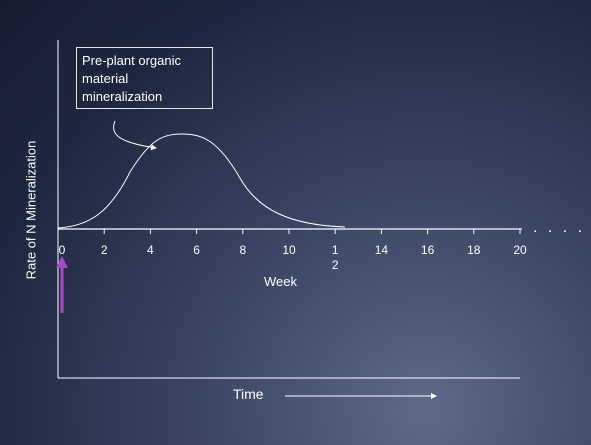 Image resolution: width=591 pixels, height=445 pixels. What do you see at coordinates (196, 250) in the screenshot?
I see `tick-label: 6` at bounding box center [196, 250].